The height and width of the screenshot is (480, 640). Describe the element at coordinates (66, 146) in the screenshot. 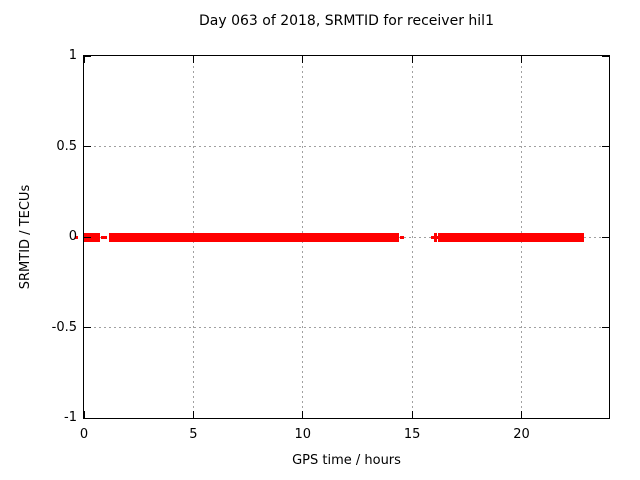

I see `y-tick-label: 0.5` at that location.